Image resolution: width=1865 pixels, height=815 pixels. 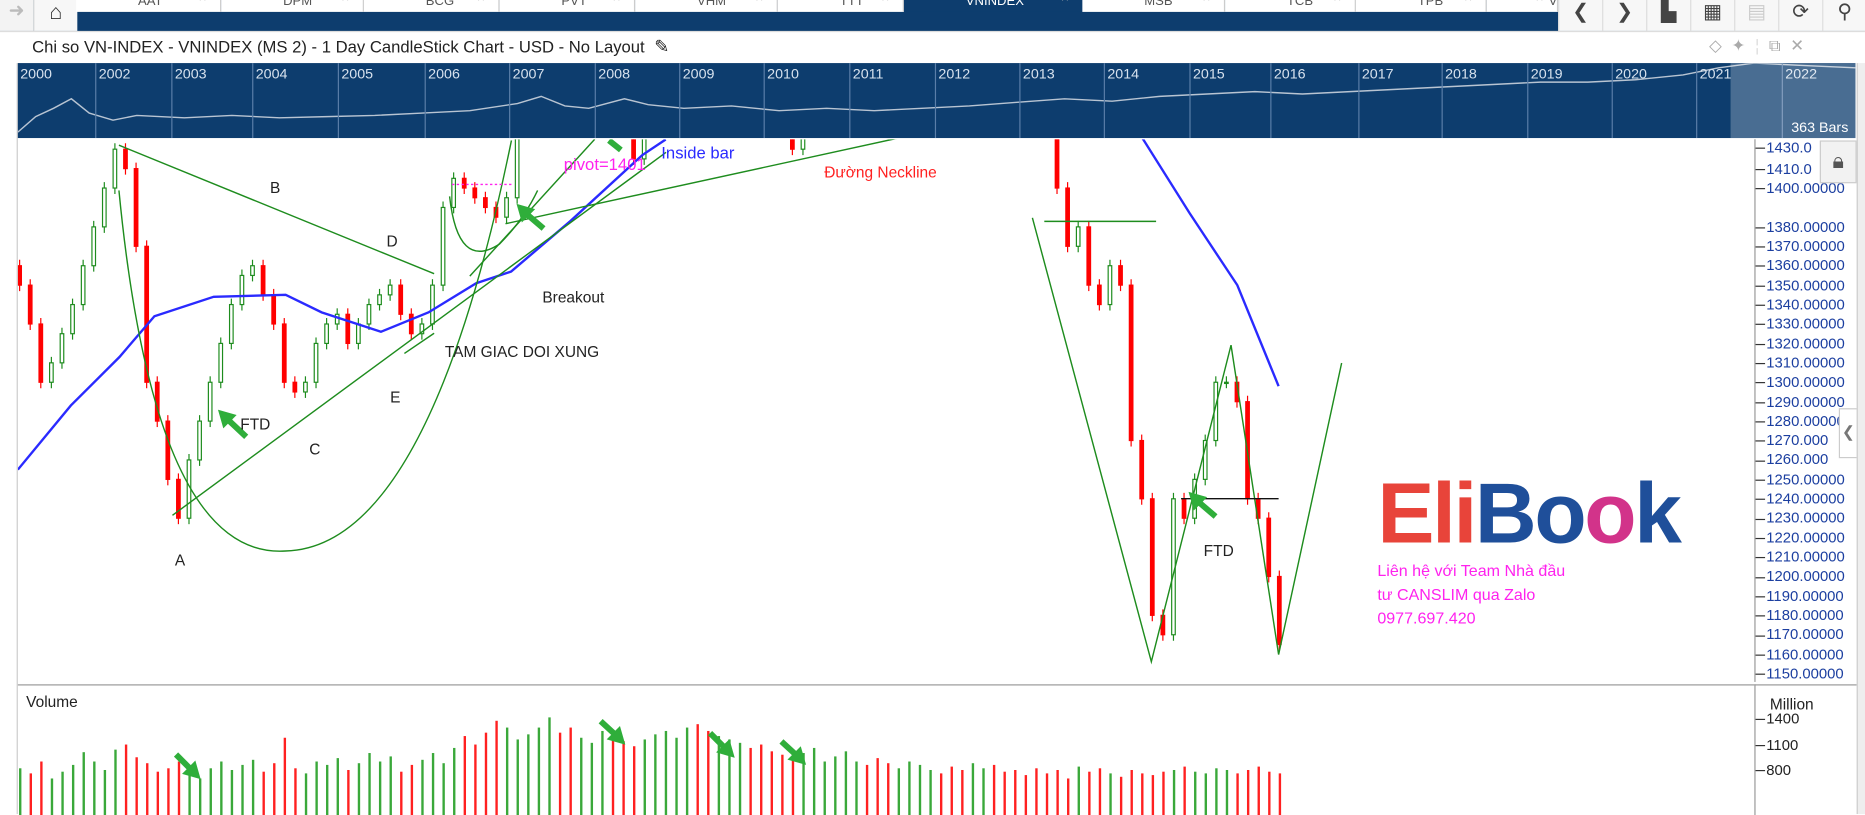 I want to click on tab-dpm: DPM✖, so click(x=292, y=6).